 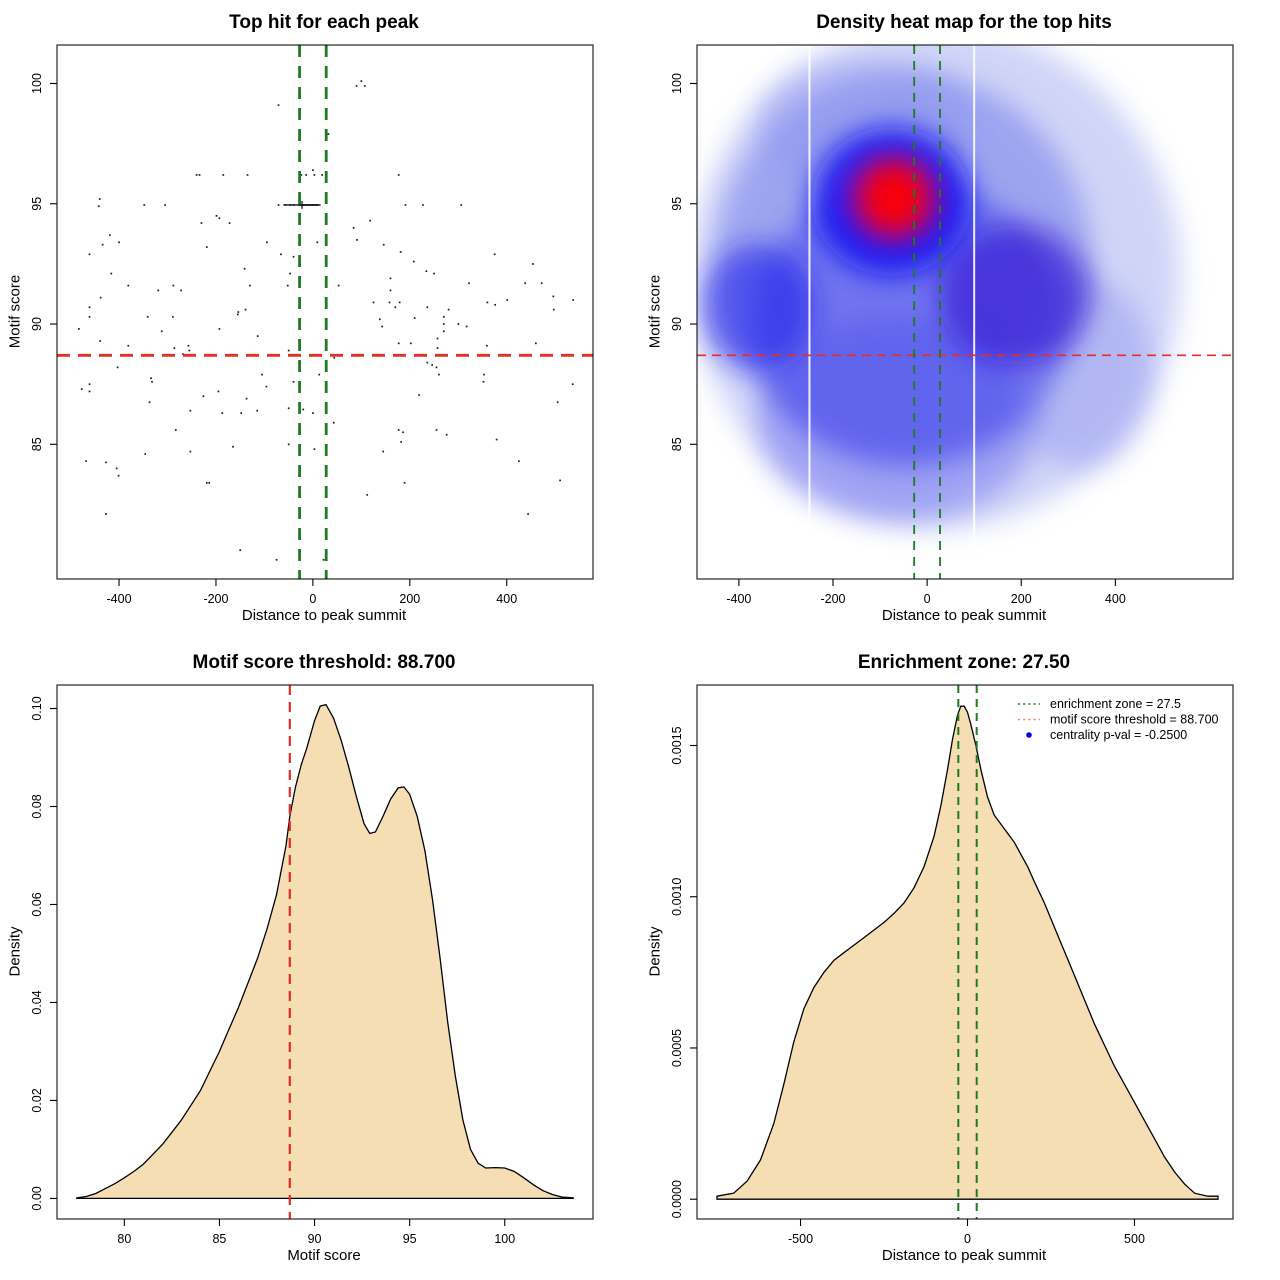 I want to click on legend-item-label: motif score threshold = 88.700, so click(x=1134, y=720).